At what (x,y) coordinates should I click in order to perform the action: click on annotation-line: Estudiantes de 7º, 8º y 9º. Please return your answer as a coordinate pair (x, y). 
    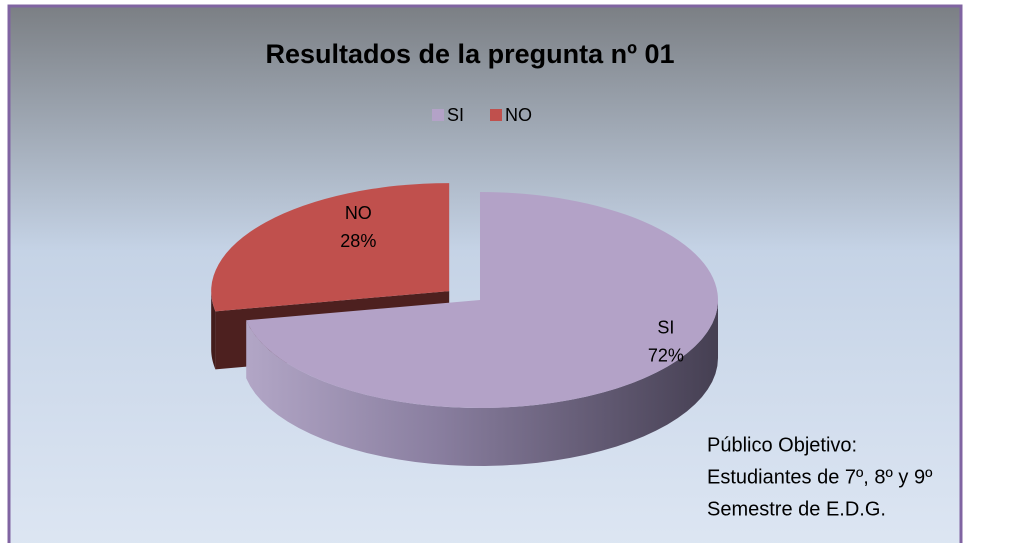
    Looking at the image, I should click on (820, 477).